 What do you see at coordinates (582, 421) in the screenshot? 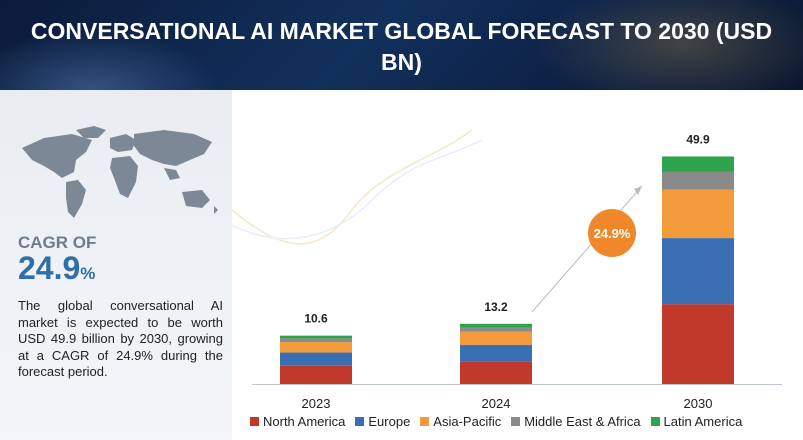
I see `legend-label: Middle East & Africa` at bounding box center [582, 421].